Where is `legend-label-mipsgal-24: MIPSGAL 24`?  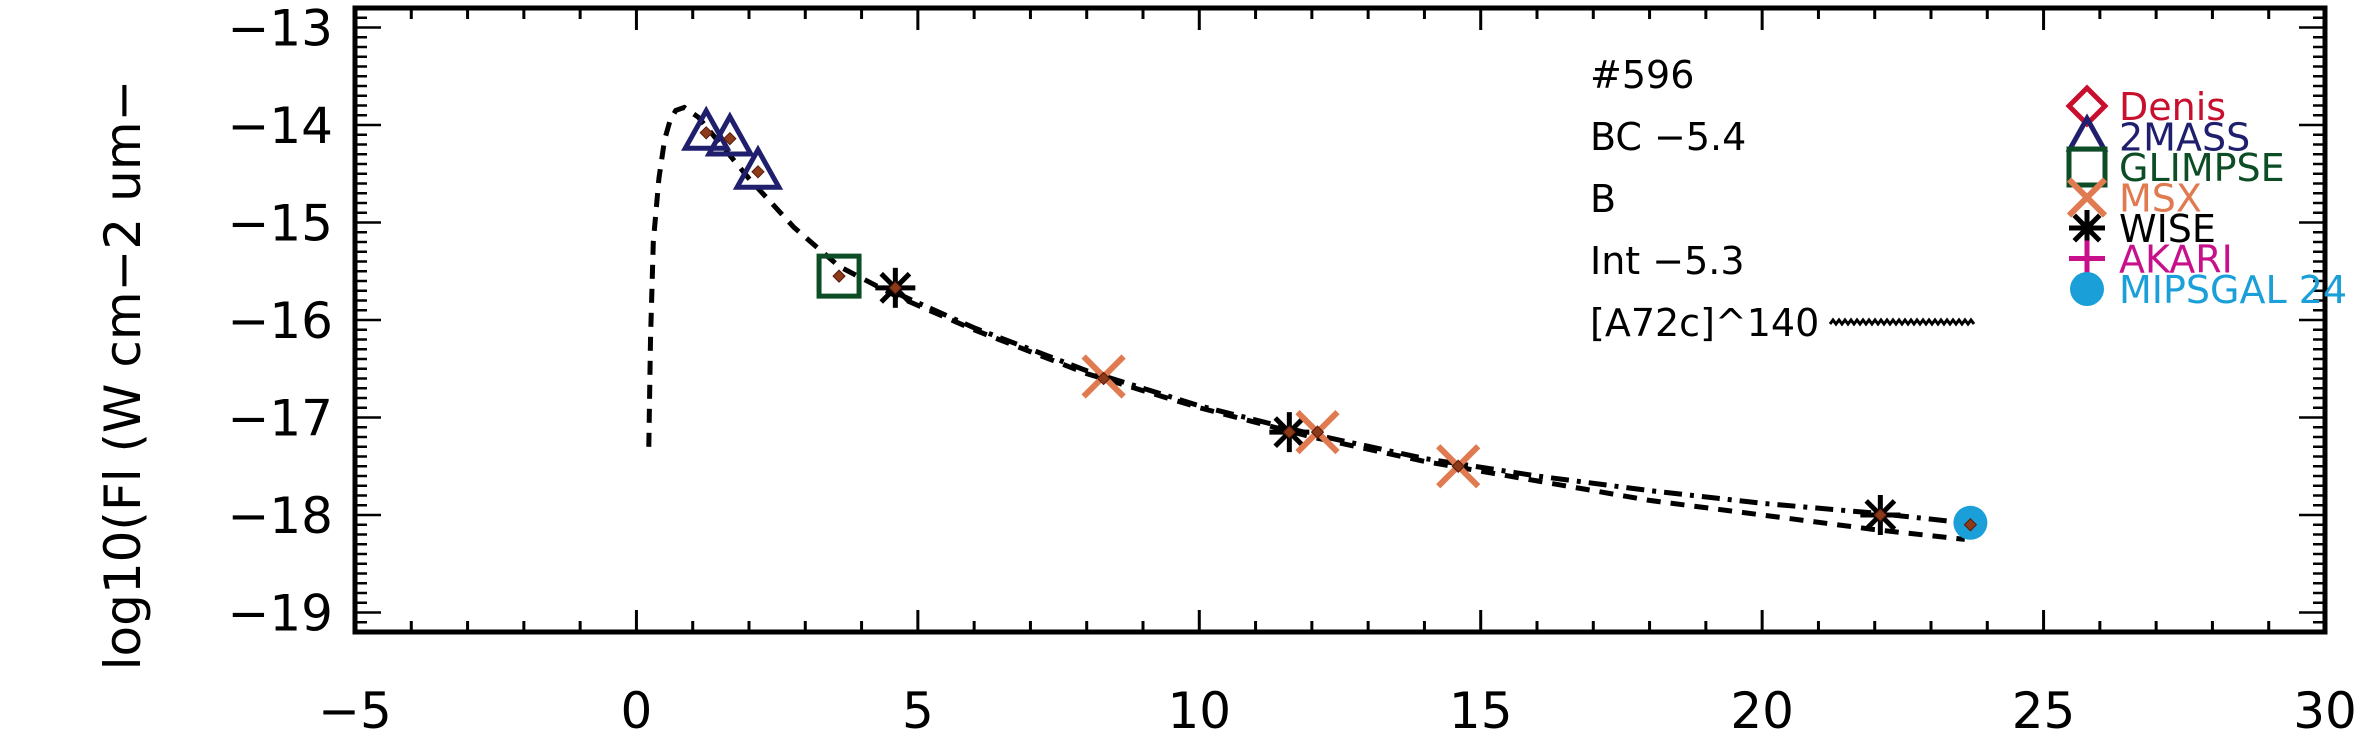 legend-label-mipsgal-24: MIPSGAL 24 is located at coordinates (2233, 290).